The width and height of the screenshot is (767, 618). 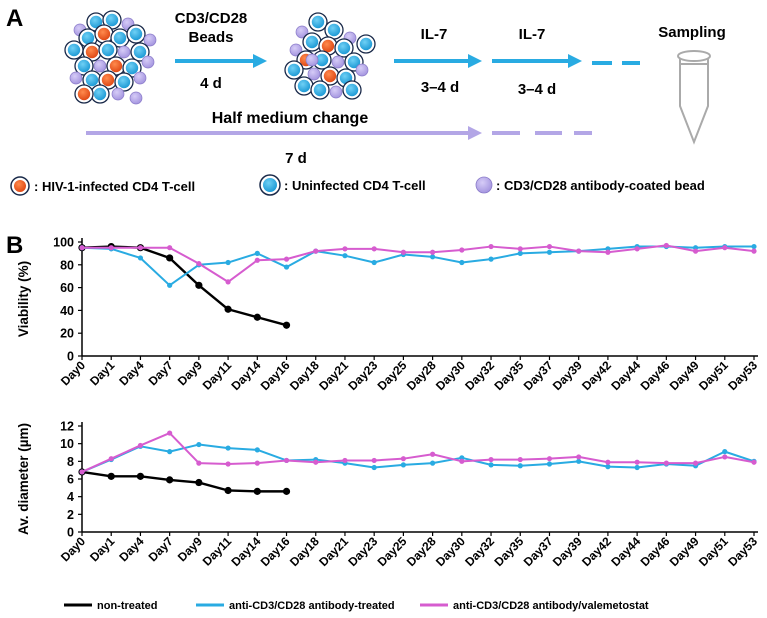 What do you see at coordinates (655, 375) in the screenshot?
I see `x-tick-label: Day46` at bounding box center [655, 375].